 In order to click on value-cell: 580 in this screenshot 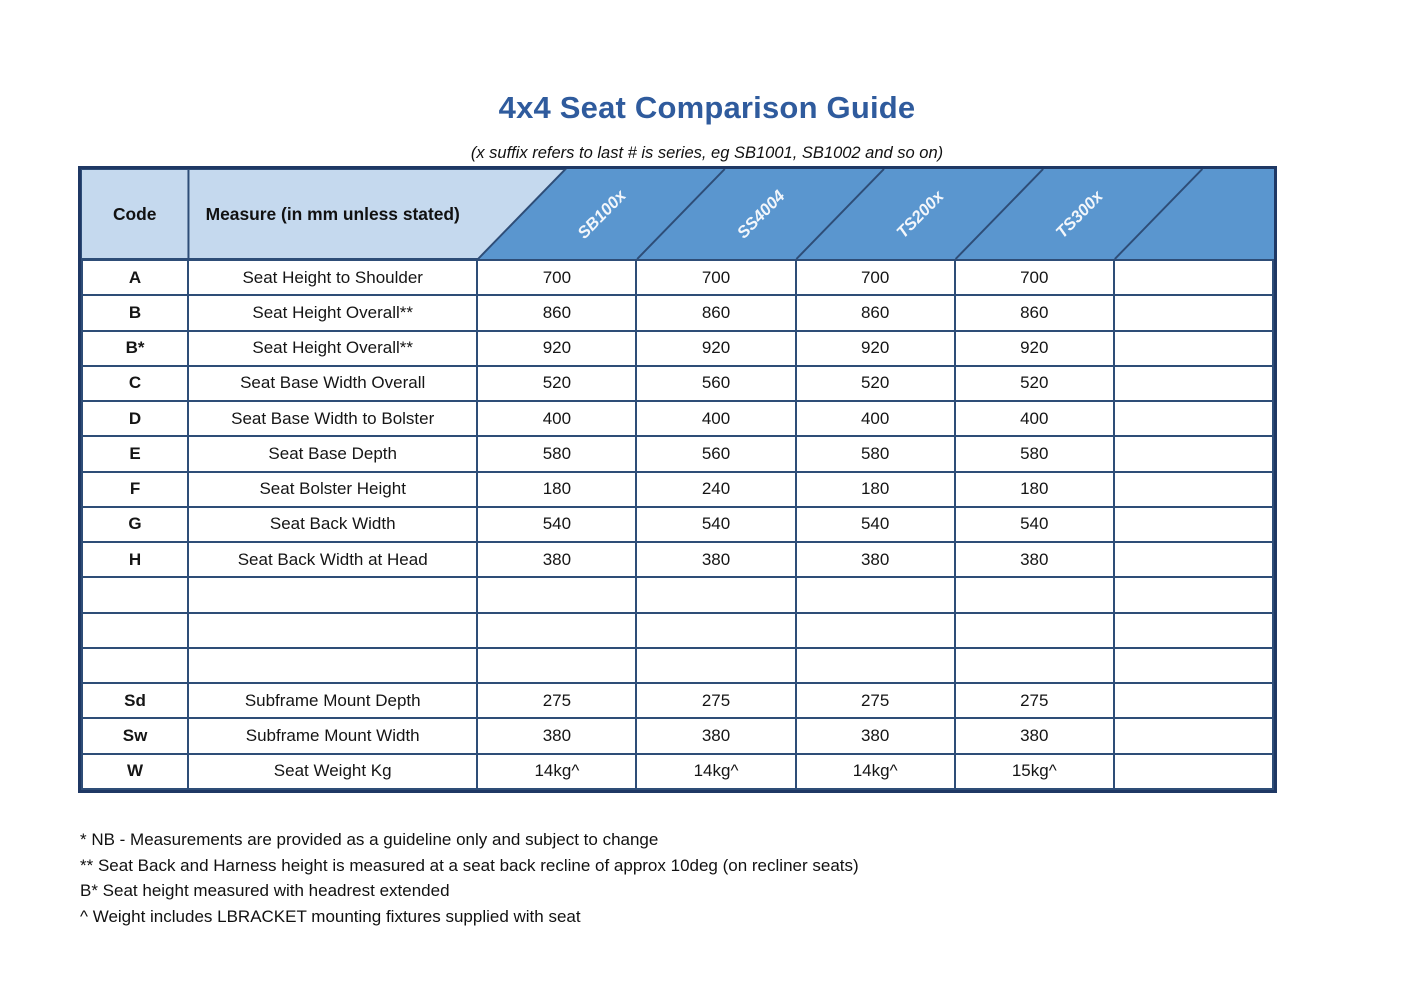, I will do `click(557, 454)`.